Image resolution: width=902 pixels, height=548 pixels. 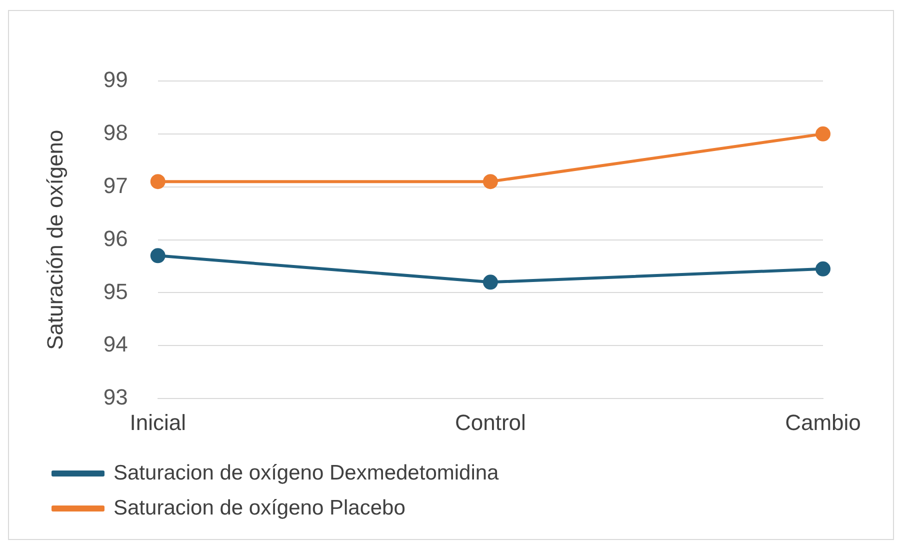 What do you see at coordinates (490, 422) in the screenshot?
I see `x-tick-label: Control` at bounding box center [490, 422].